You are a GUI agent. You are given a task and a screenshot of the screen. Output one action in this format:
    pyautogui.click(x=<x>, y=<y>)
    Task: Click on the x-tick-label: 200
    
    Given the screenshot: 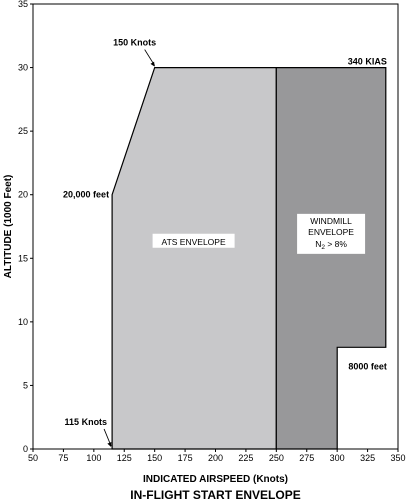 What is the action you would take?
    pyautogui.click(x=215, y=458)
    